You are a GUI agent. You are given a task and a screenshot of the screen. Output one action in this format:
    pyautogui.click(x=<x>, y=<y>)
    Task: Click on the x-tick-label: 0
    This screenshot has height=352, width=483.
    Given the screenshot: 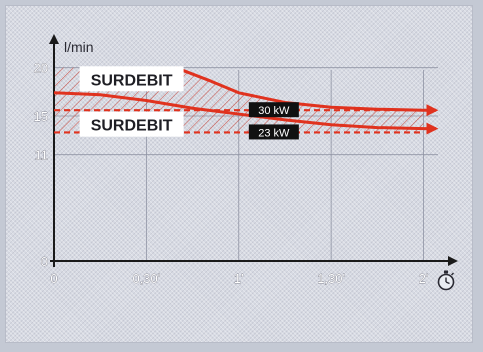 What is the action you would take?
    pyautogui.click(x=53, y=278)
    